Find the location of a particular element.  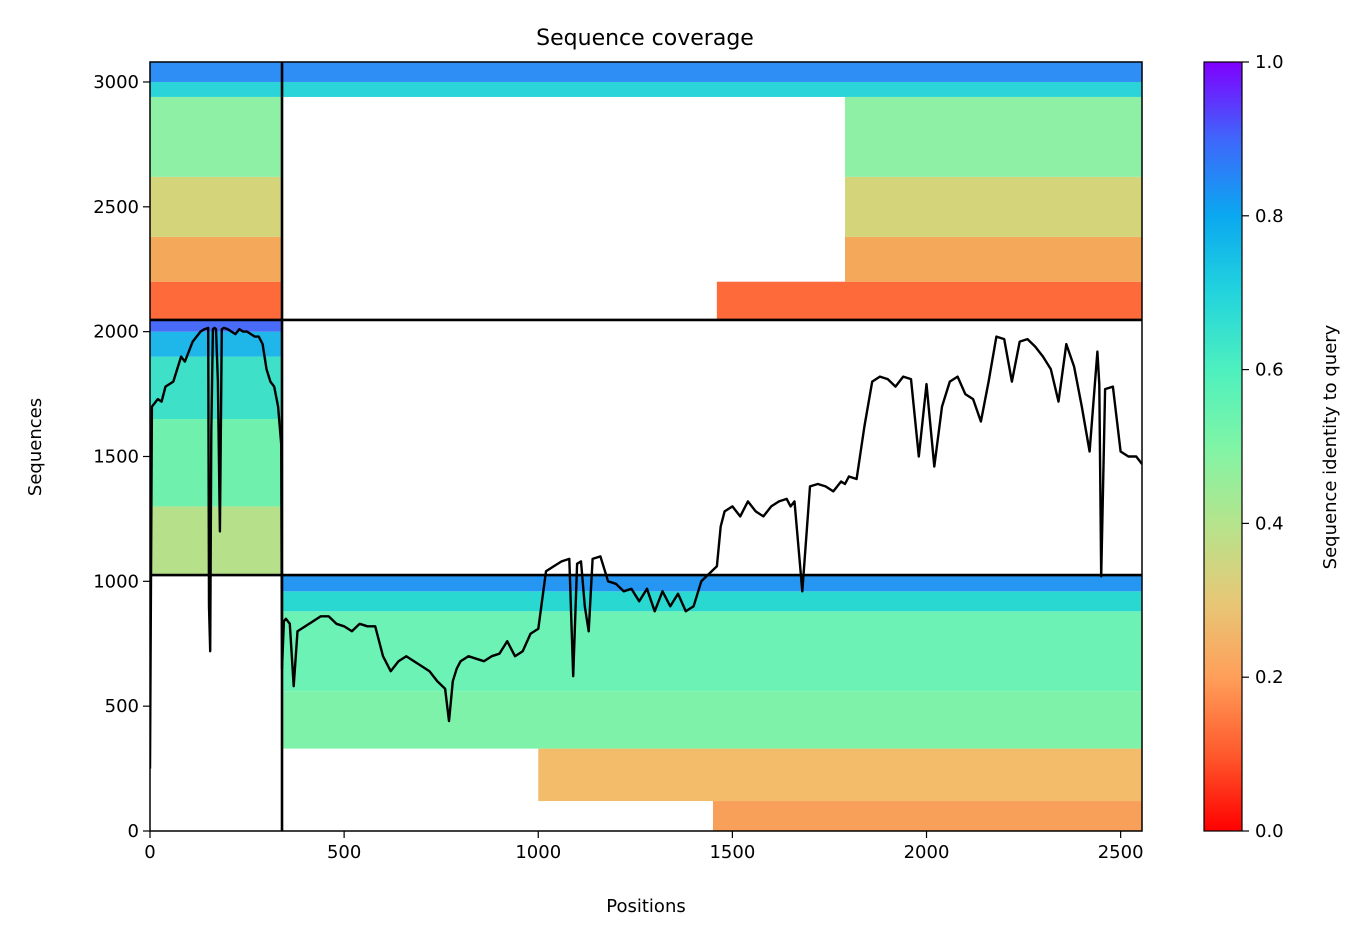

x-tick-label-1000: 1000 is located at coordinates (538, 852).